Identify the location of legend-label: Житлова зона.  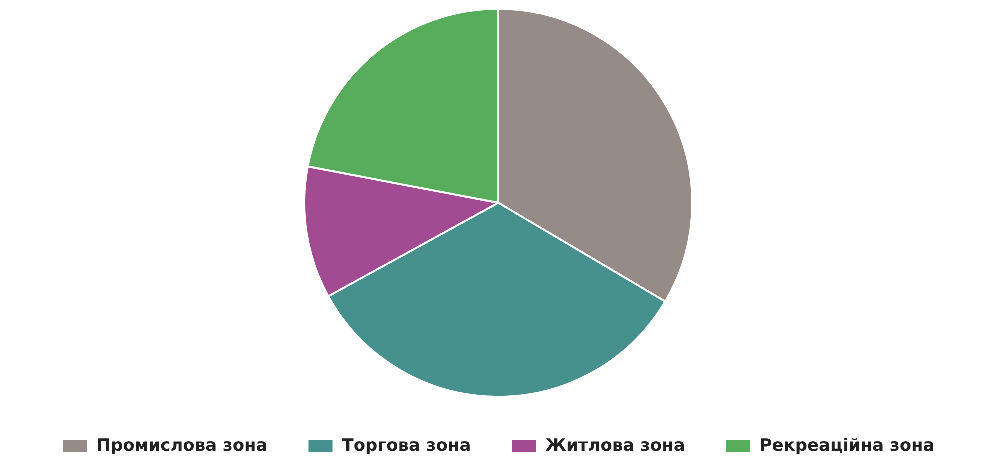
(616, 446).